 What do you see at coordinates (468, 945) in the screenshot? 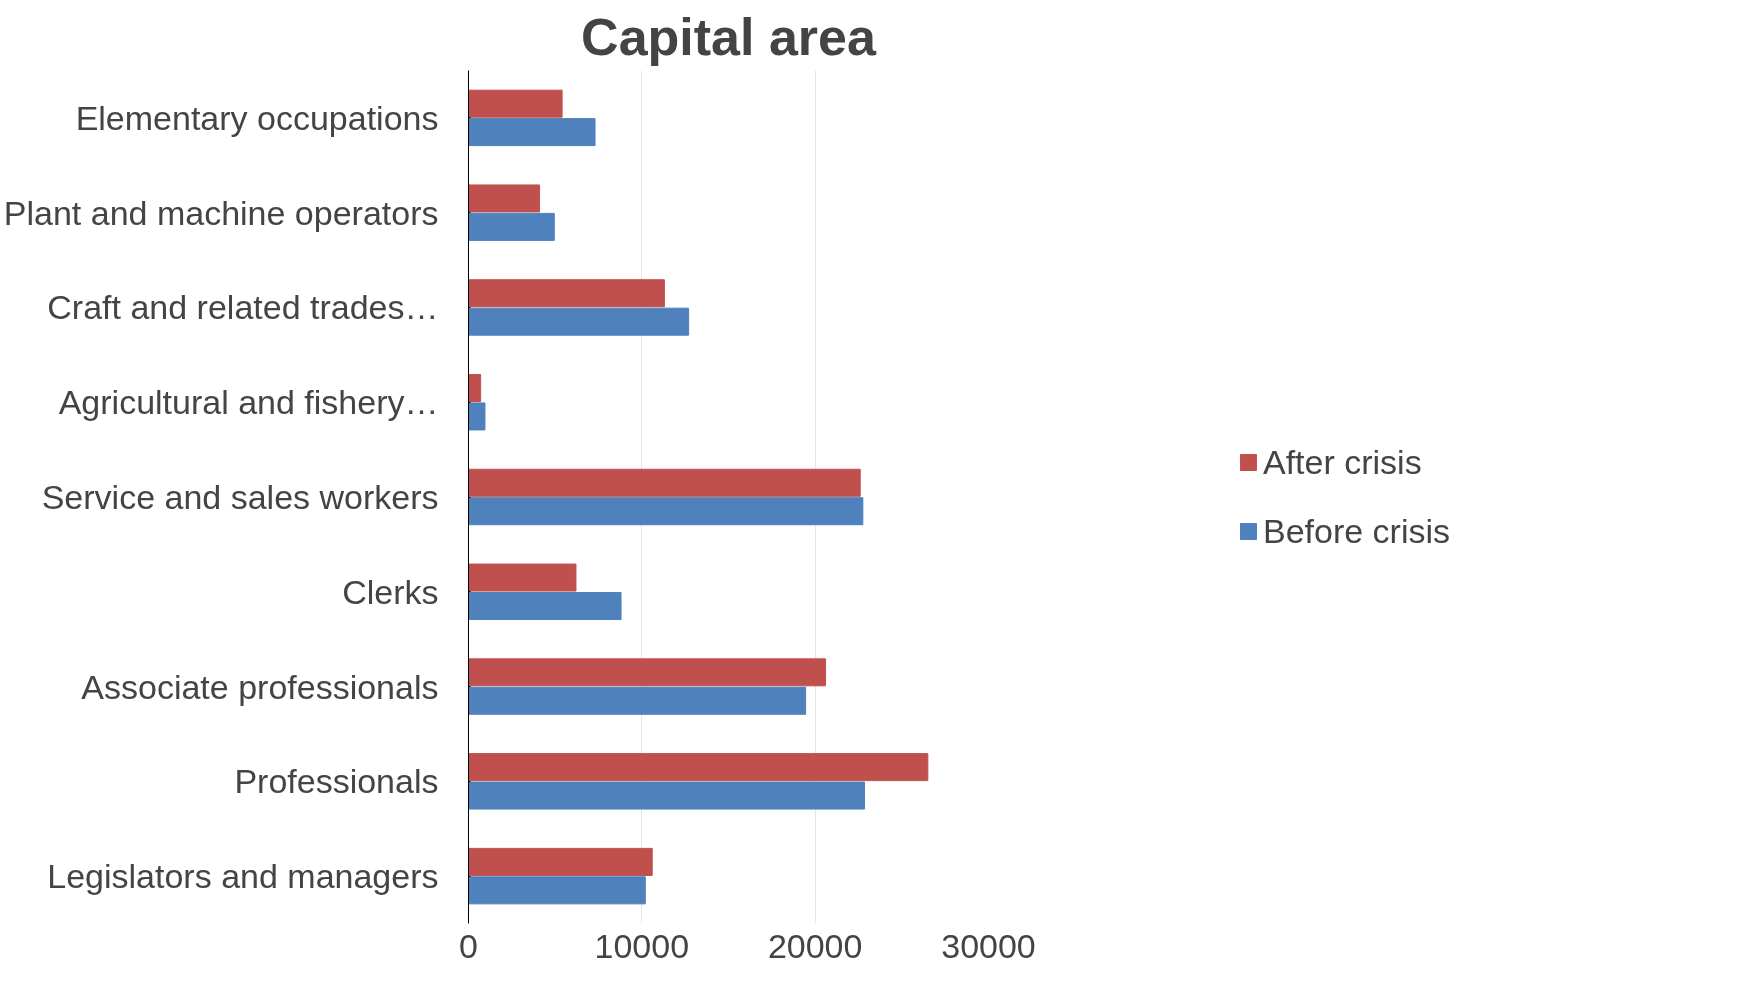
I see `x-tick-label: 0` at bounding box center [468, 945].